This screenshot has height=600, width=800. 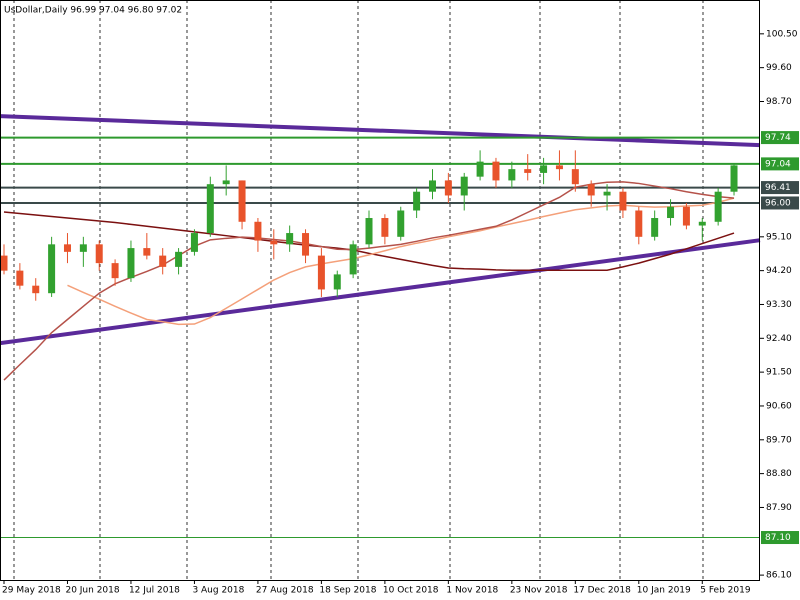 What do you see at coordinates (218, 591) in the screenshot?
I see `x-tick-label: 3 Aug 2018` at bounding box center [218, 591].